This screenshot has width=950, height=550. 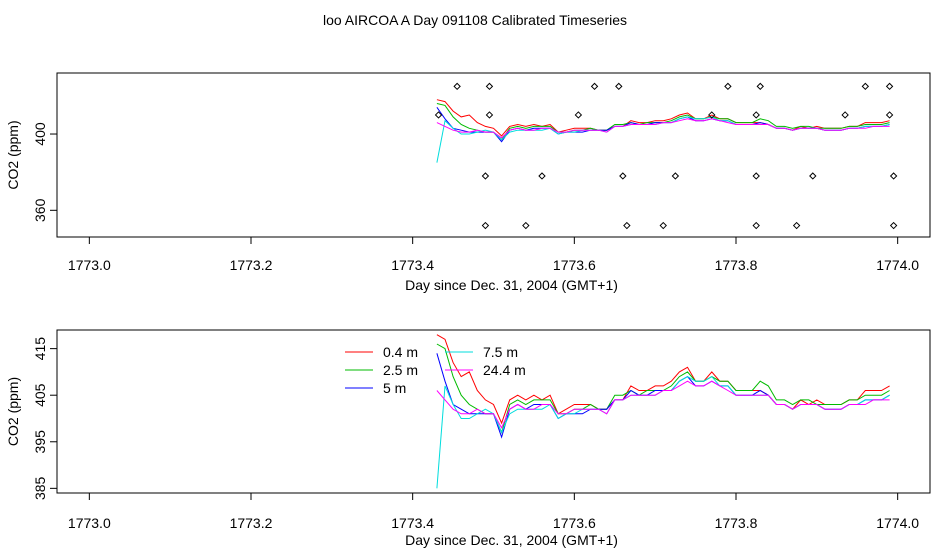 What do you see at coordinates (40, 349) in the screenshot?
I see `y-tick-label: 415` at bounding box center [40, 349].